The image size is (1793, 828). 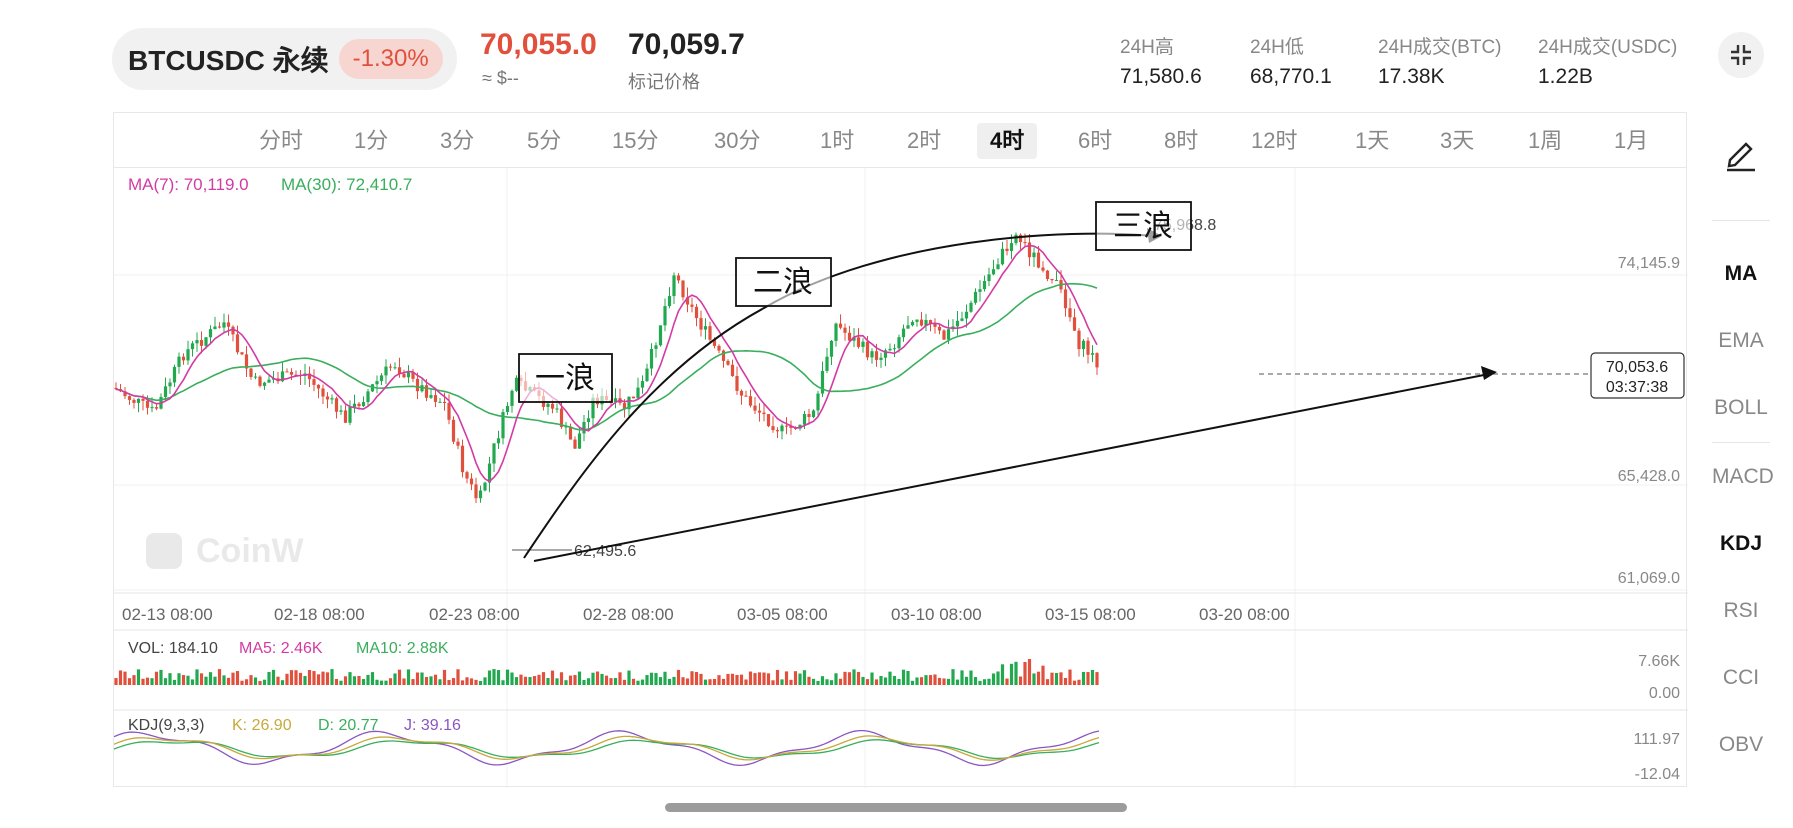 What do you see at coordinates (1007, 141) in the screenshot?
I see `tab-interval-active: 4时` at bounding box center [1007, 141].